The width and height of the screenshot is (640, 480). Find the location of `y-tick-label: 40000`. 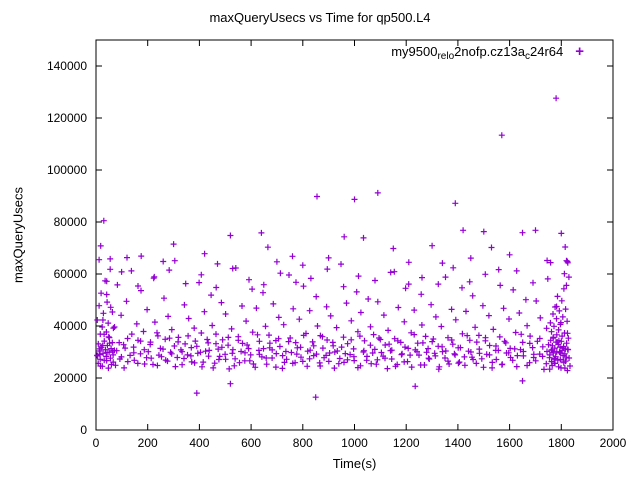

y-tick-label: 40000 is located at coordinates (71, 326).